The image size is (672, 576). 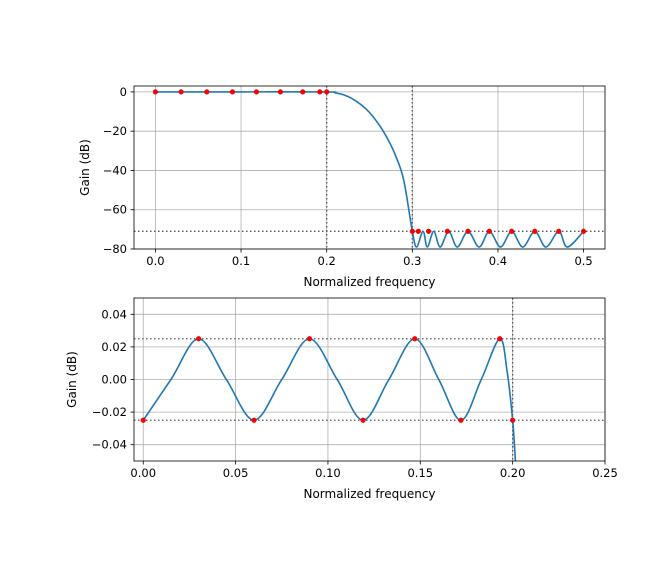 What do you see at coordinates (374, 470) in the screenshot?
I see `x-ticks: 0.00 0.05 0.10 0.15 0.20 0.25` at bounding box center [374, 470].